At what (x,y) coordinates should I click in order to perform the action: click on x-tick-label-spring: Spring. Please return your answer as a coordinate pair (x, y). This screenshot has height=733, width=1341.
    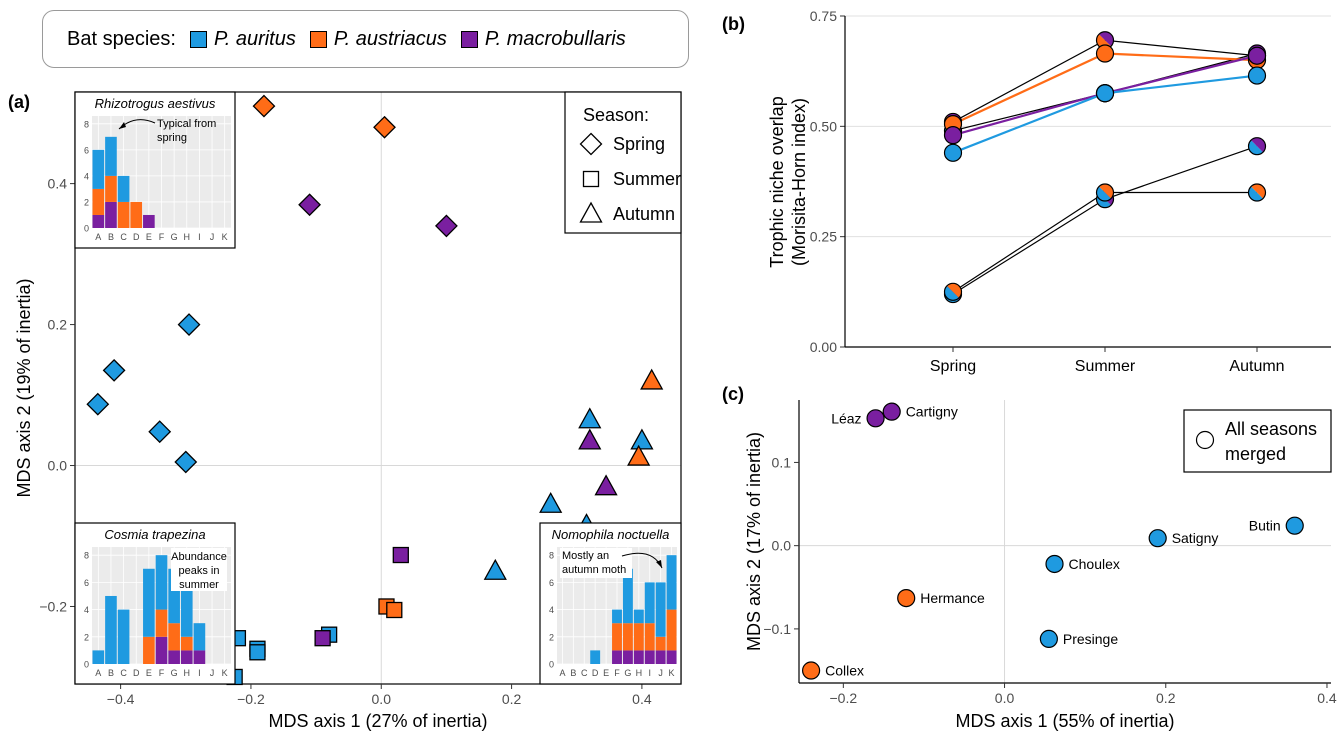
    Looking at the image, I should click on (953, 366).